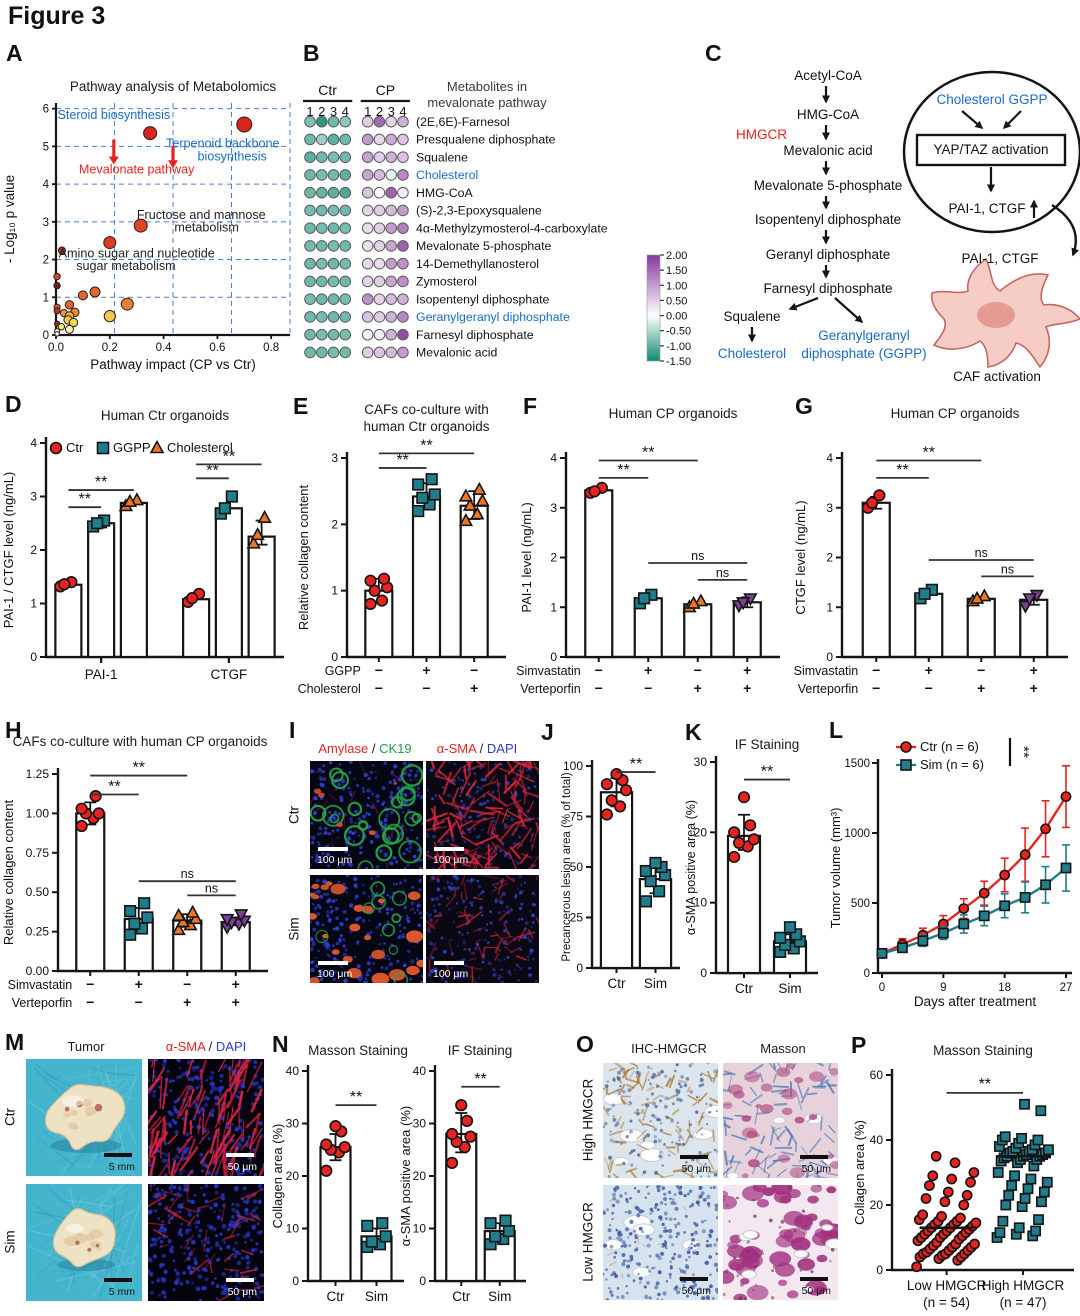  I want to click on micrograph-column-title: α-SMA / DAPI, so click(206, 1046).